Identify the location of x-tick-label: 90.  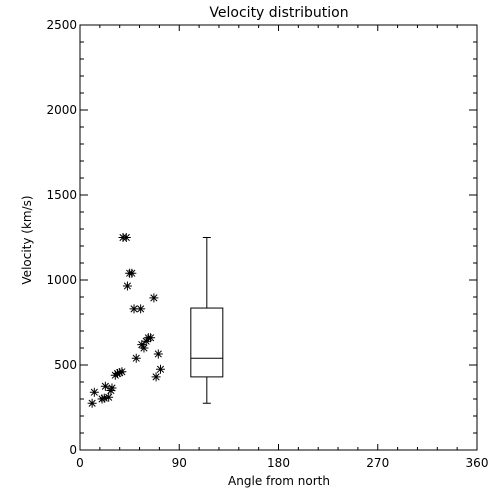
(179, 463).